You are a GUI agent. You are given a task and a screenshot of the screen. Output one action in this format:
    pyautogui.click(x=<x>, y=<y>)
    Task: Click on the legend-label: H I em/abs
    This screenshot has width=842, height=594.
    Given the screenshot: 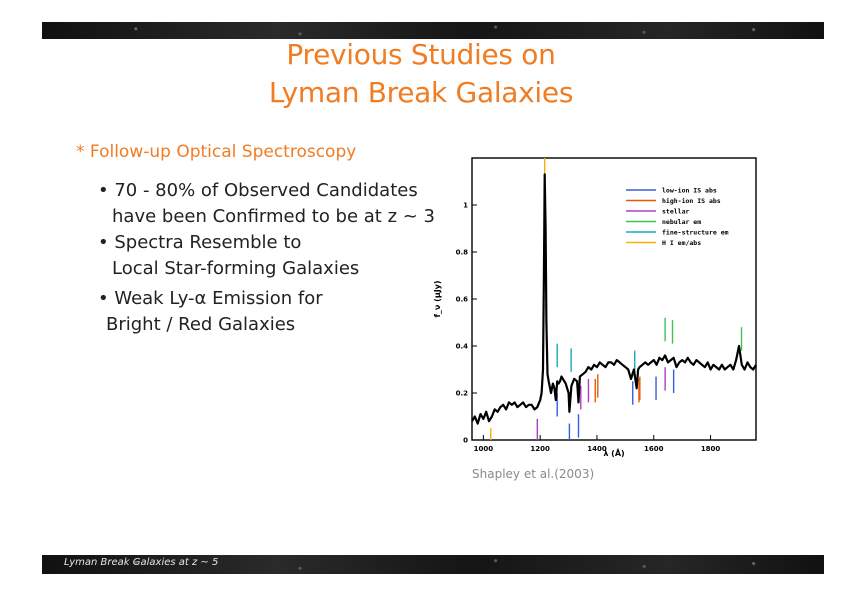 What is the action you would take?
    pyautogui.click(x=681, y=243)
    